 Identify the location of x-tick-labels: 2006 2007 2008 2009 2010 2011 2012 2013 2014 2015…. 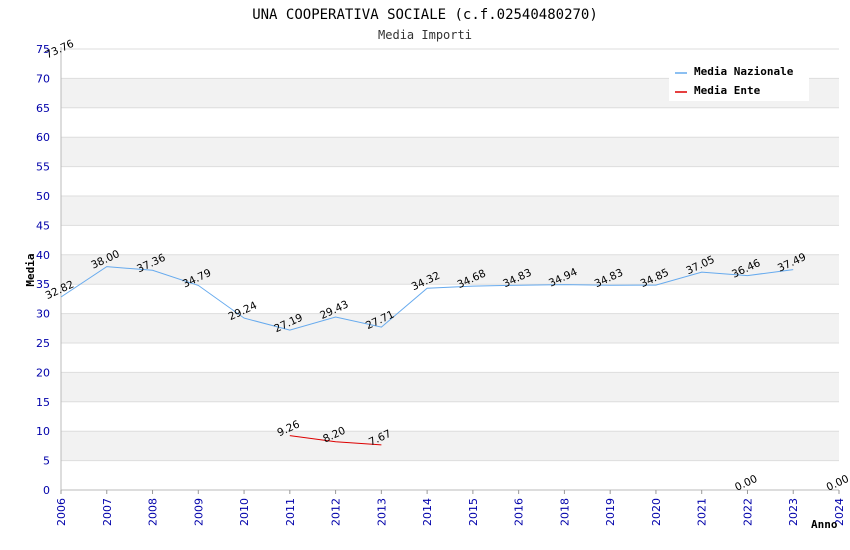
(450, 508).